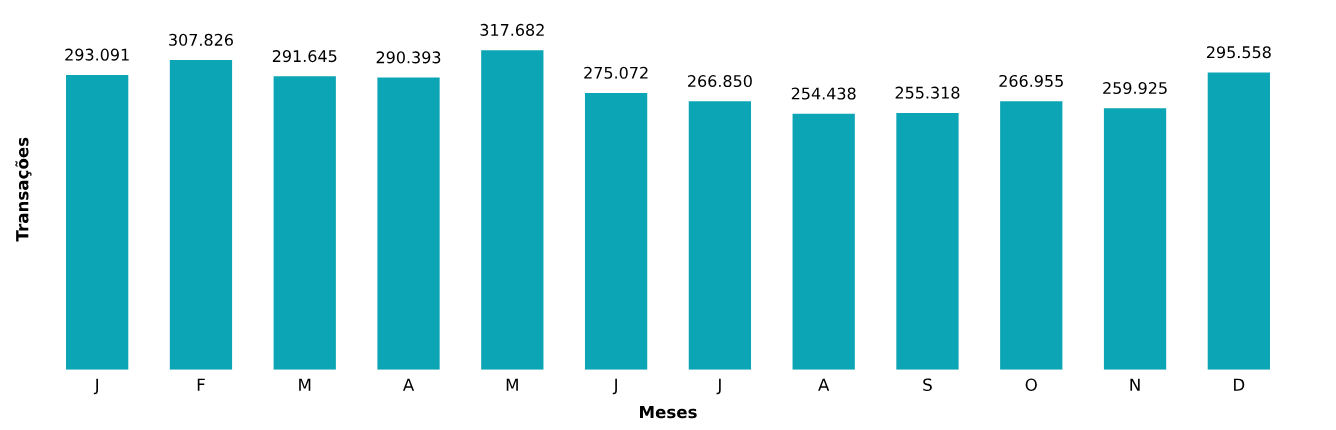 This screenshot has height=430, width=1336. I want to click on data-label: 254.438, so click(823, 93).